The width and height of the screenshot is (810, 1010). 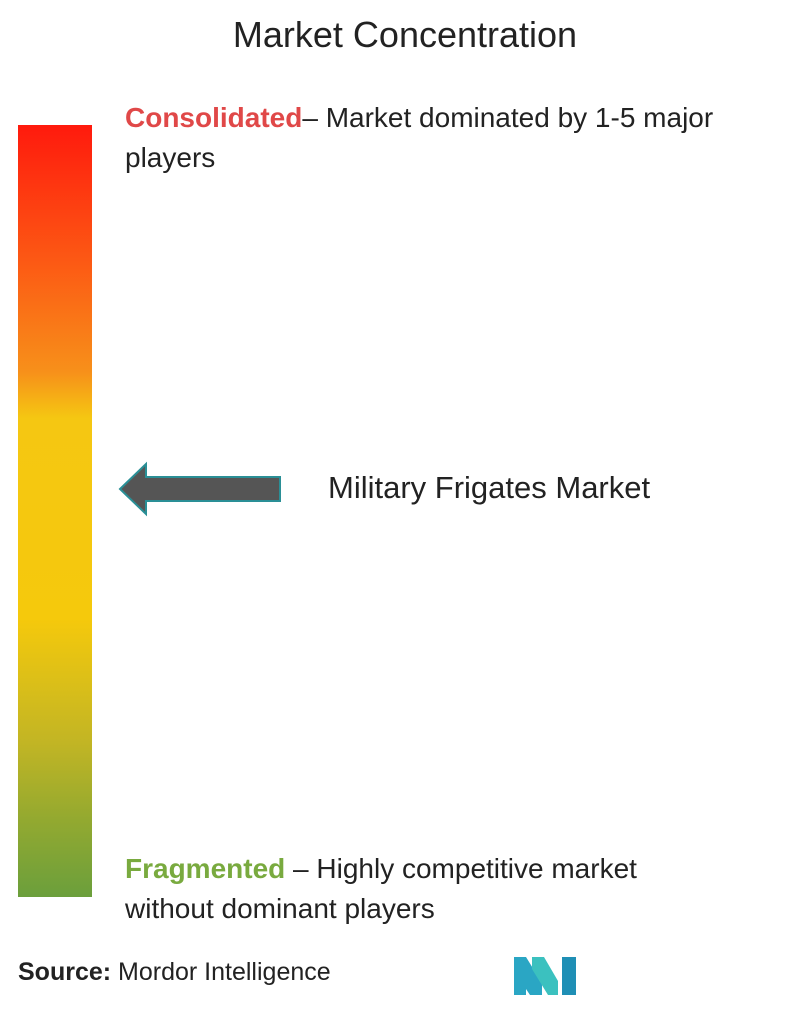 What do you see at coordinates (545, 976) in the screenshot?
I see `logo` at bounding box center [545, 976].